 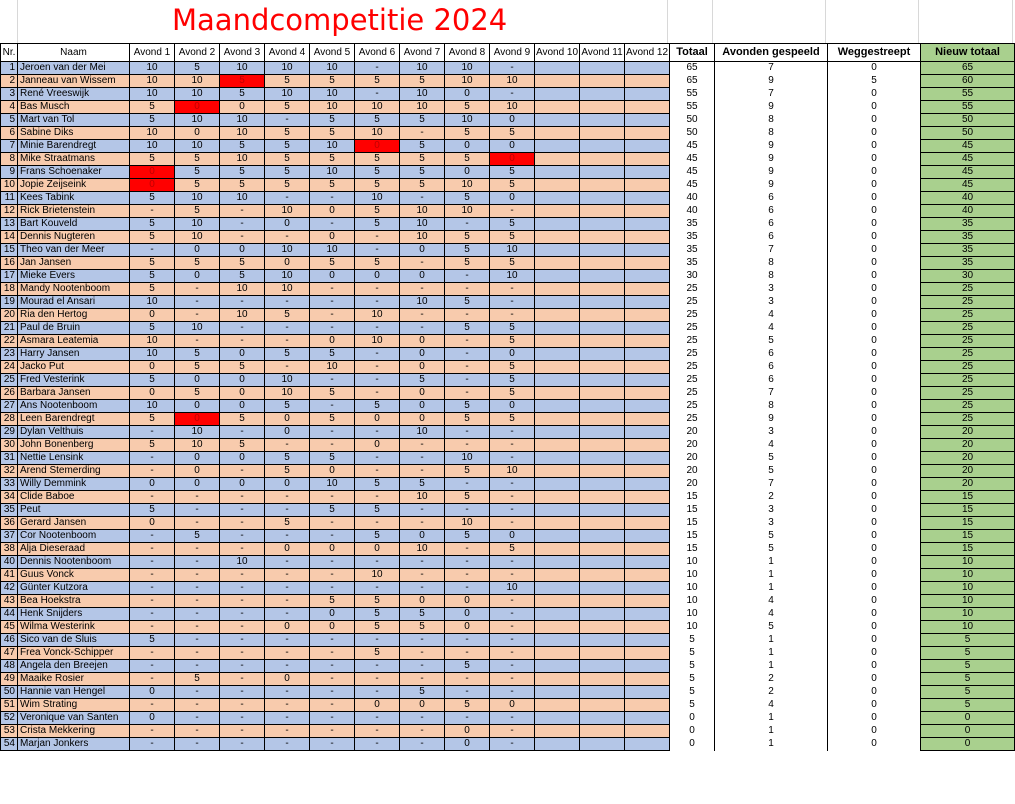 What do you see at coordinates (73, 237) in the screenshot?
I see `cell-naam: Dennis Nugteren` at bounding box center [73, 237].